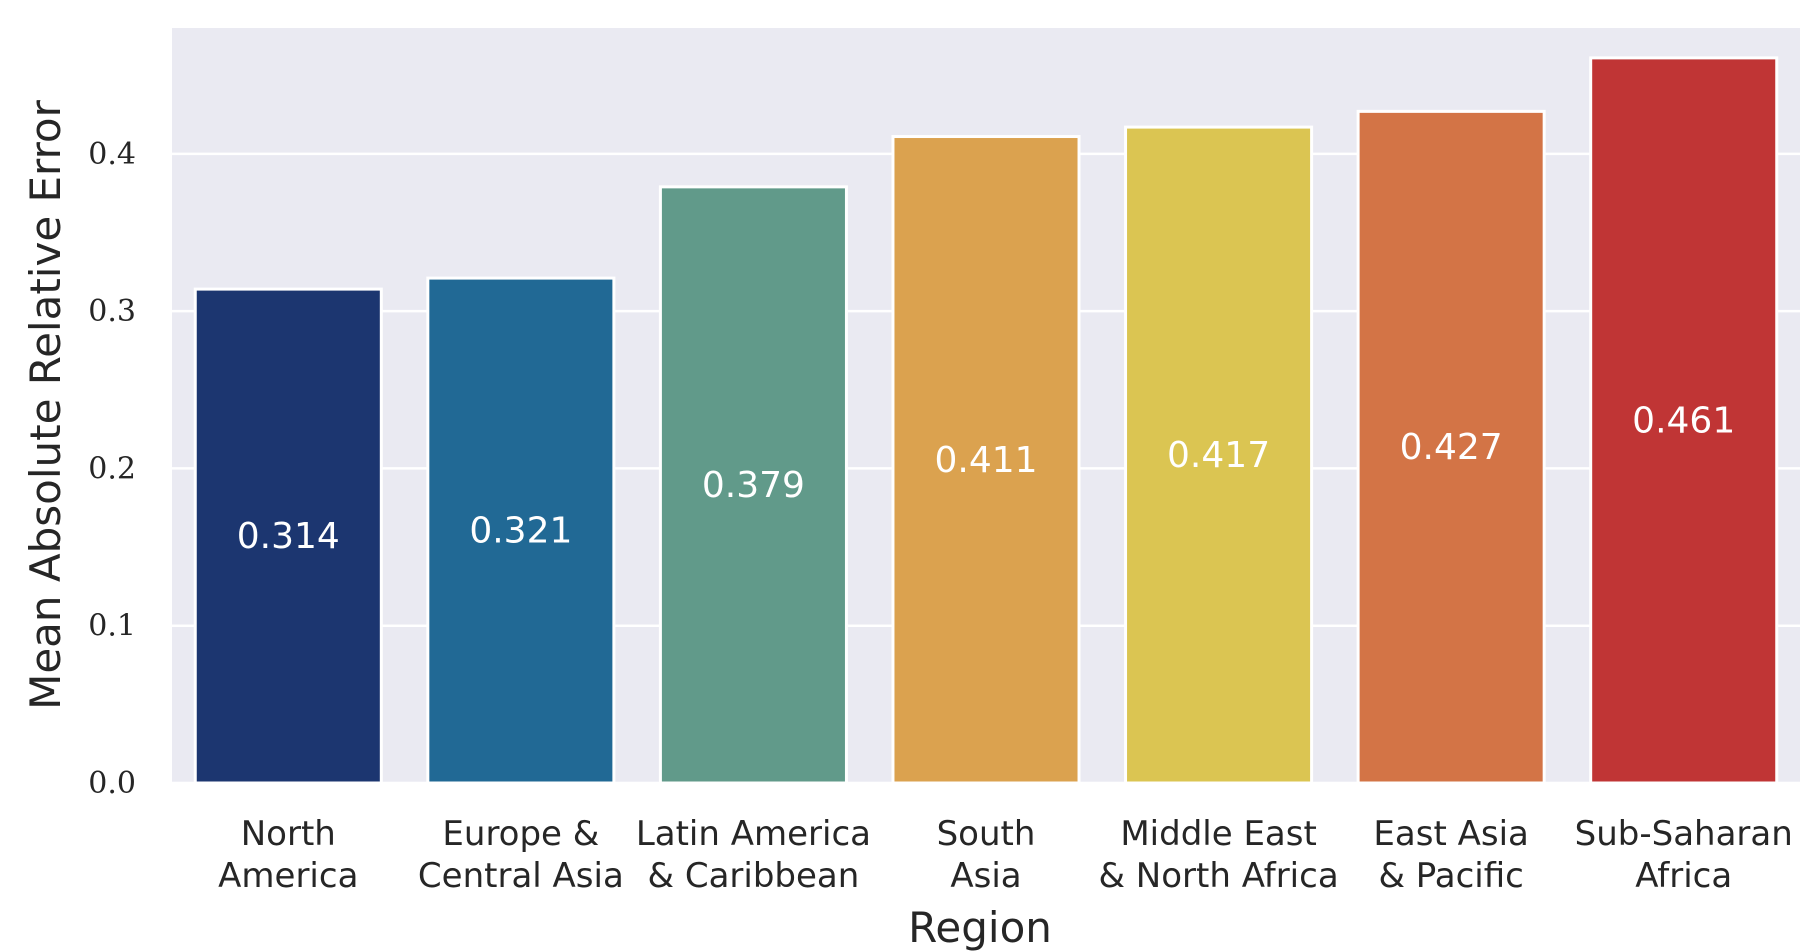 The image size is (1816, 951). Describe the element at coordinates (288, 855) in the screenshot. I see `x-tick-label: North America` at that location.